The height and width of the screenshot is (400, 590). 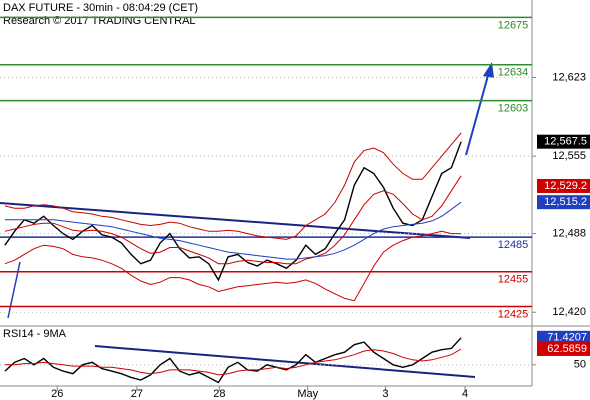 What do you see at coordinates (569, 77) in the screenshot?
I see `y-tick-label: 12,623` at bounding box center [569, 77].